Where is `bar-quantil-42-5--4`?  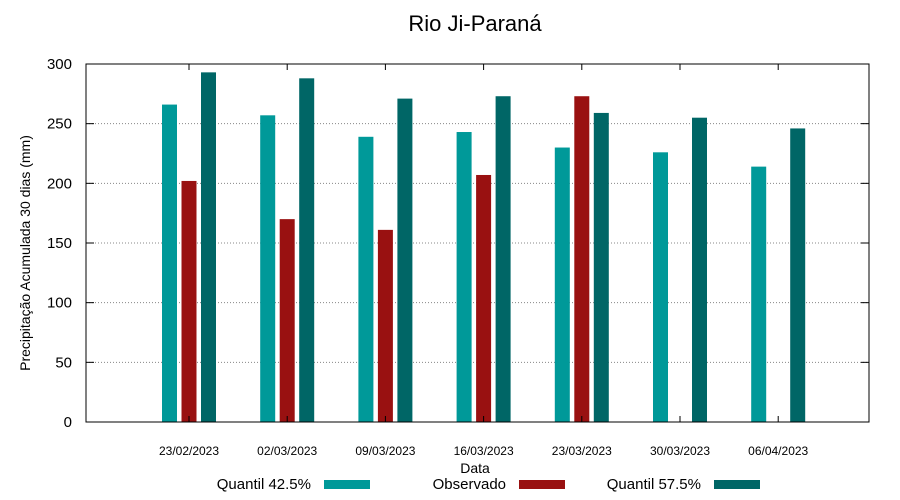 bar-quantil-42-5--4 is located at coordinates (562, 285).